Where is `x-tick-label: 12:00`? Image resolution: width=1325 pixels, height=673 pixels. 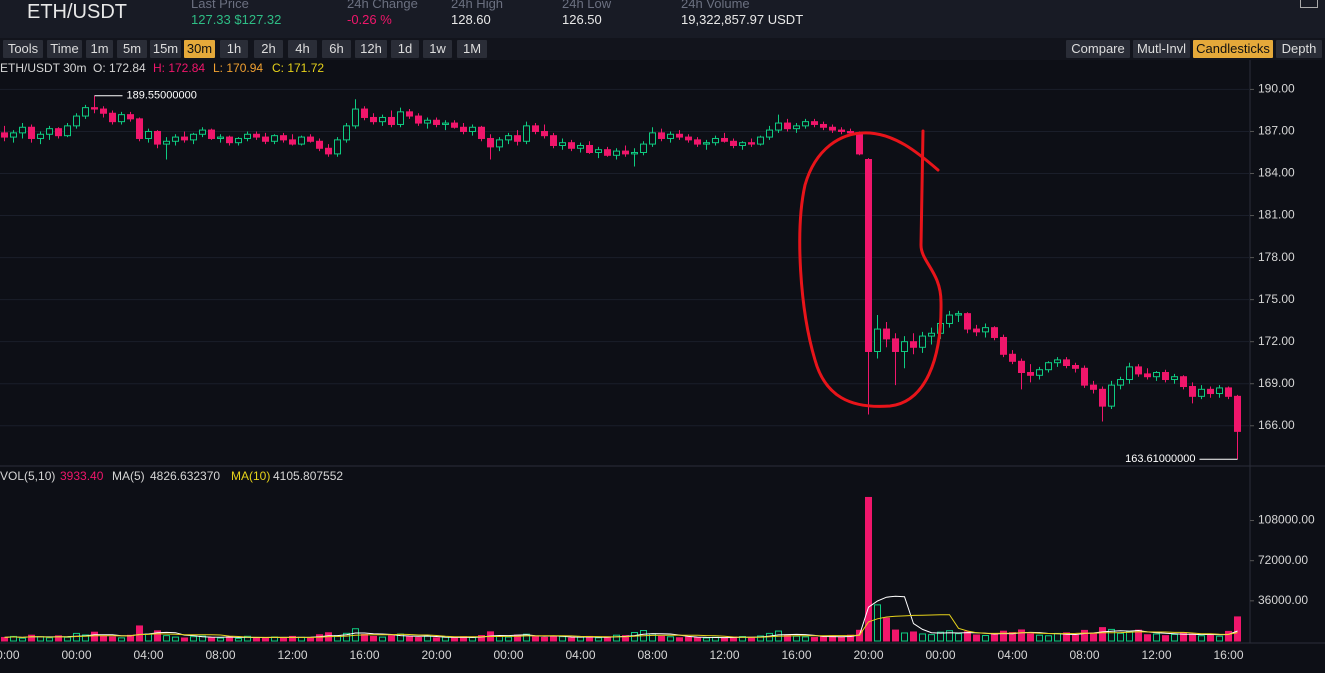
x-tick-label: 12:00 is located at coordinates (292, 655).